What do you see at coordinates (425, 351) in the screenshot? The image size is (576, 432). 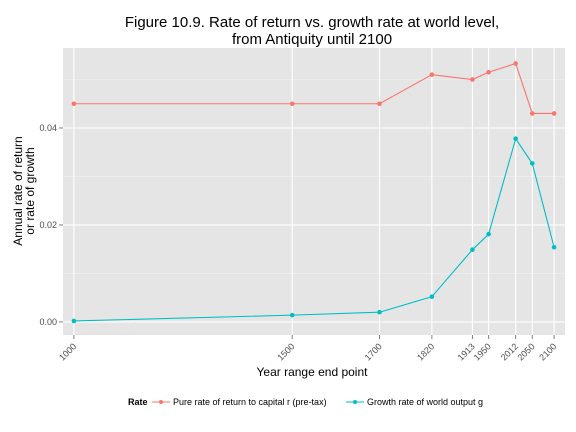 I see `x-tick-label-3: 1820` at bounding box center [425, 351].